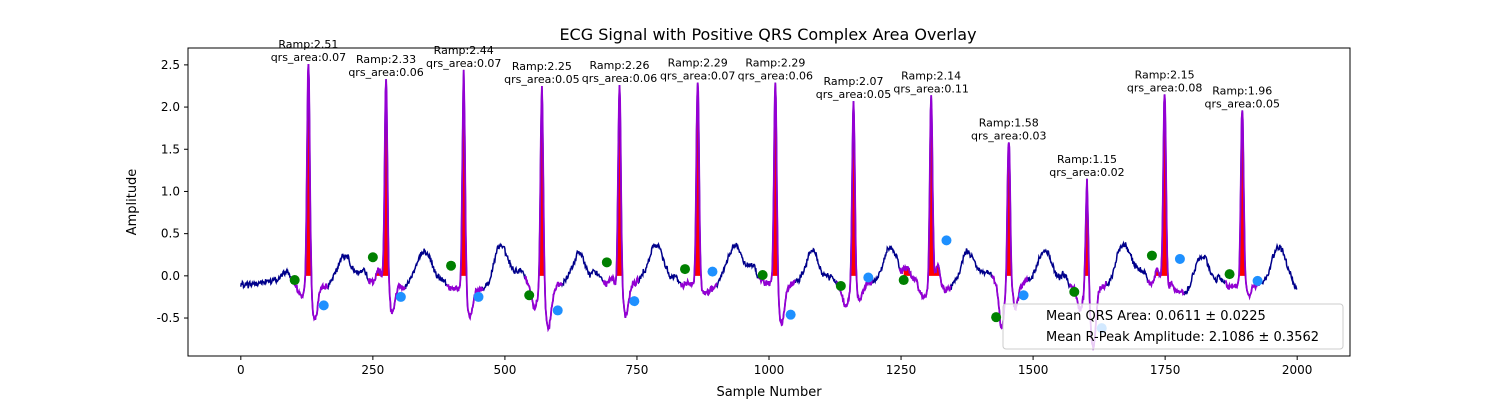 Image resolution: width=1500 pixels, height=400 pixels. I want to click on legend-box, so click(1173, 326).